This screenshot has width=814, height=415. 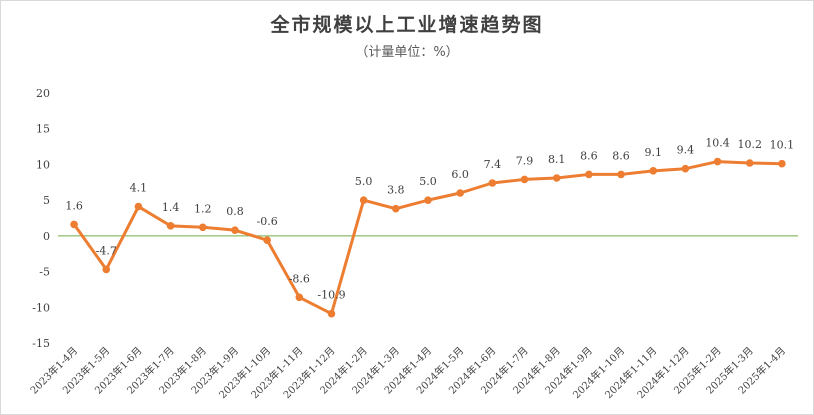 I want to click on data-label: 9.1, so click(x=653, y=152).